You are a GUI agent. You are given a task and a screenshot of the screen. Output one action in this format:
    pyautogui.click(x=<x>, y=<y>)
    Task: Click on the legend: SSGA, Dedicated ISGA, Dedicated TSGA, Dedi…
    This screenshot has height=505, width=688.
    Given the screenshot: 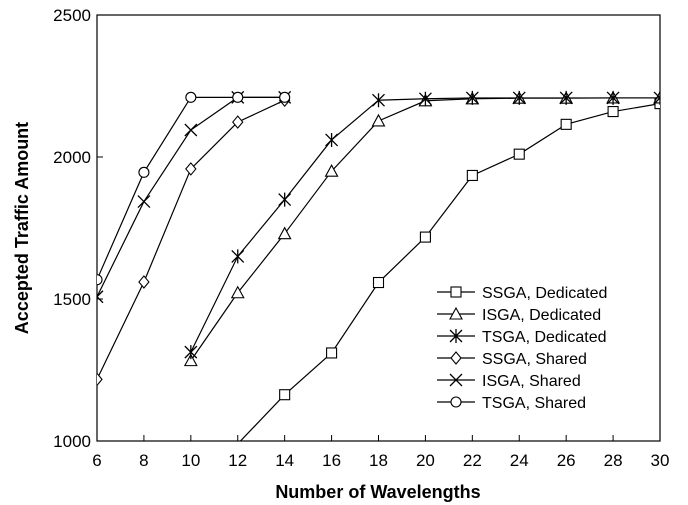 What is the action you would take?
    pyautogui.click(x=522, y=348)
    